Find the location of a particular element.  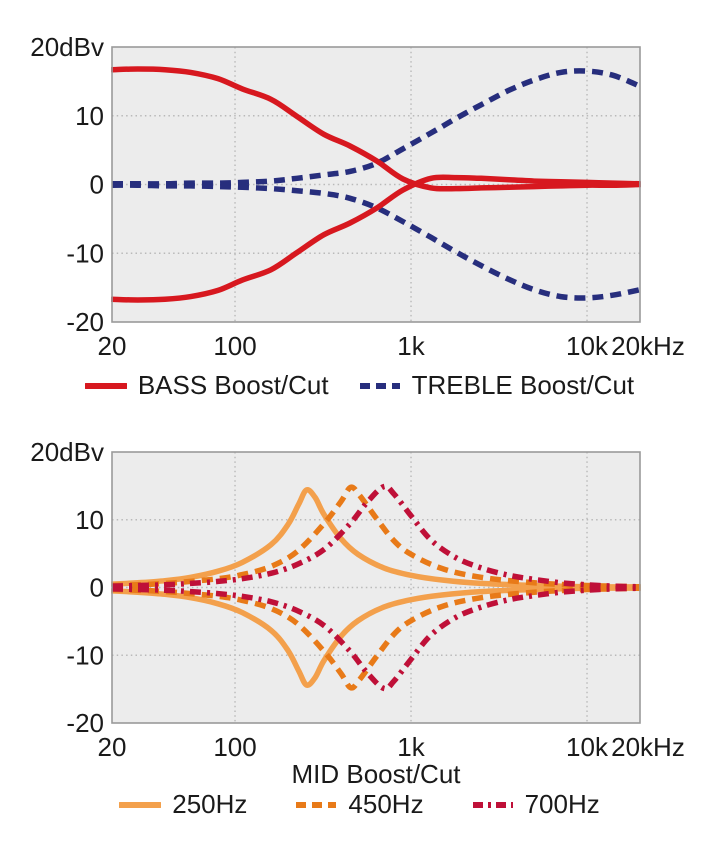

mid-chart-x-axis-title: MID Boost/Cut is located at coordinates (376, 774).